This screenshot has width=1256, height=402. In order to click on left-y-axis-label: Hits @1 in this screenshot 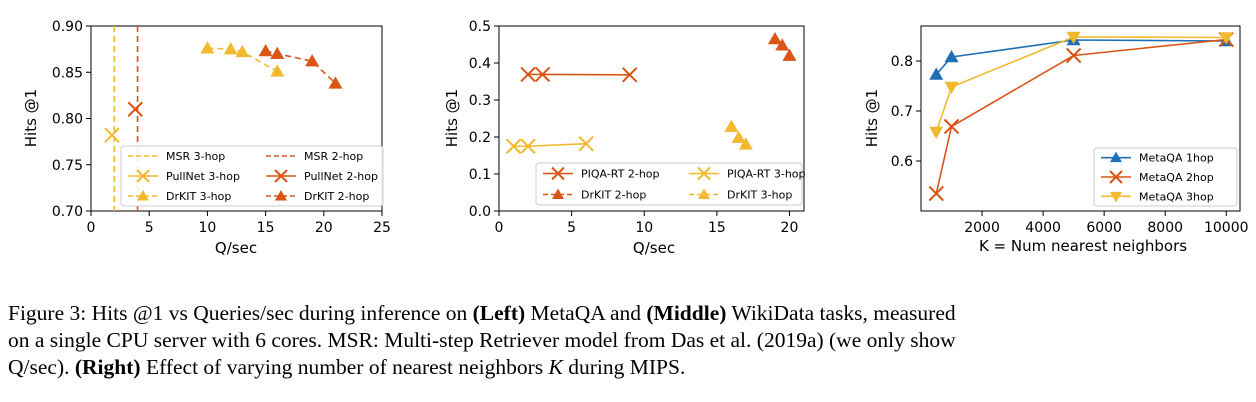, I will do `click(31, 118)`.